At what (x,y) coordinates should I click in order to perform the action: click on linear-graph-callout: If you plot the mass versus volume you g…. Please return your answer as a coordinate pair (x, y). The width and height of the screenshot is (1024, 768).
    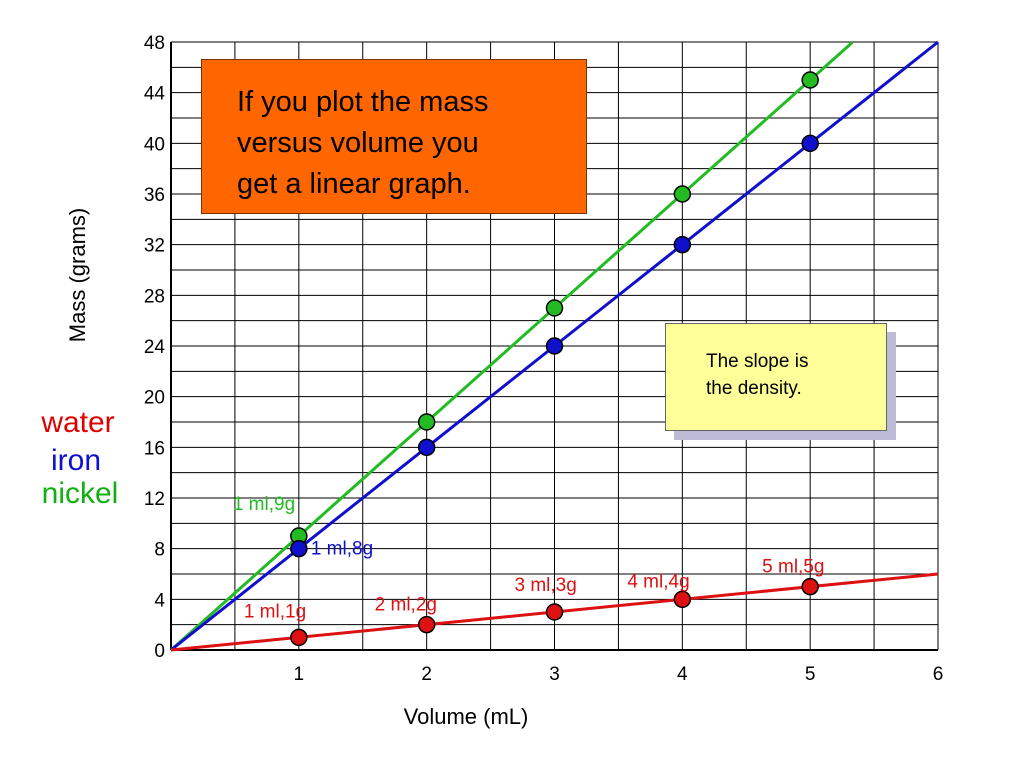
    Looking at the image, I should click on (394, 136).